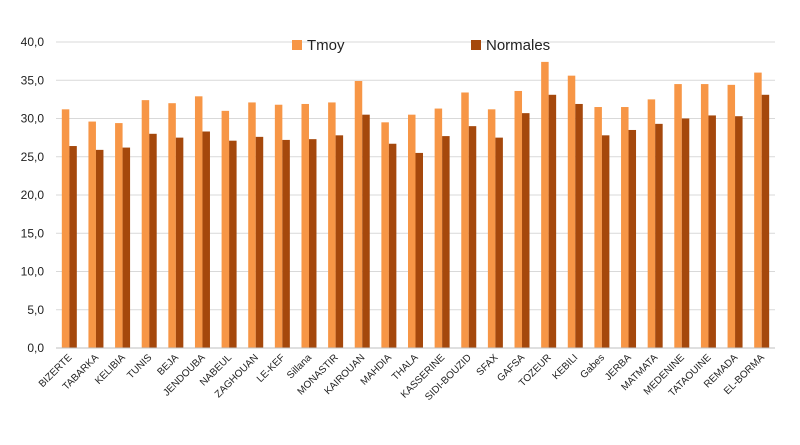 The width and height of the screenshot is (800, 445). I want to click on bar-normales-kelibia, so click(126, 247).